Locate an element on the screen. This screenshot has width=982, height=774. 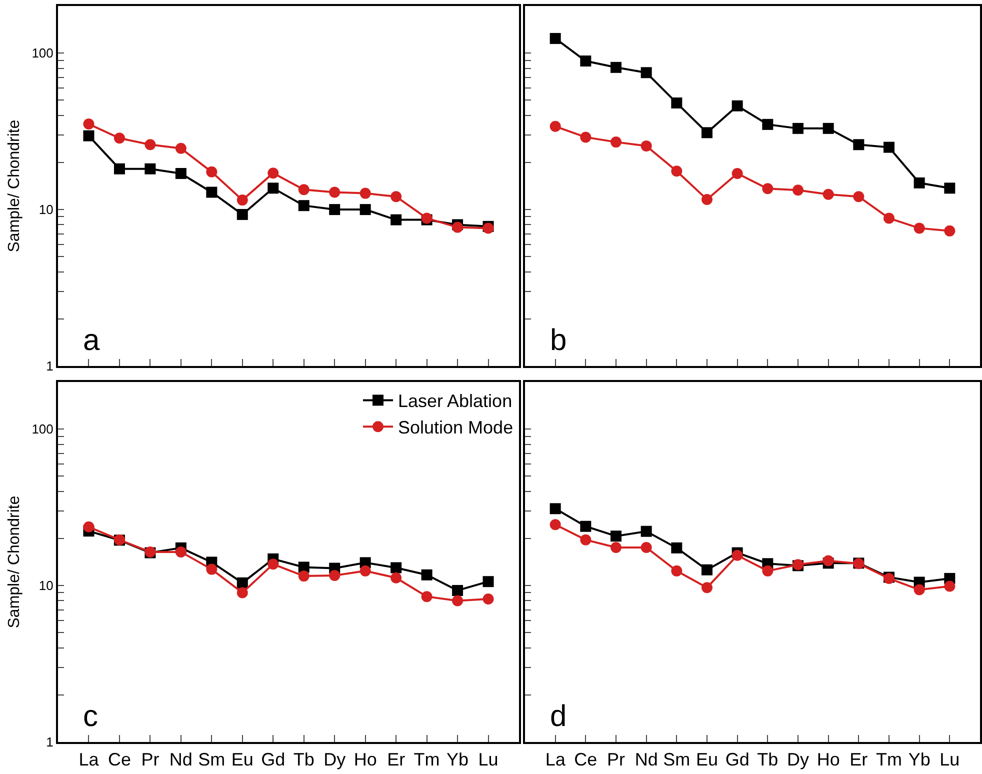
x-tick-label: Pr is located at coordinates (150, 760).